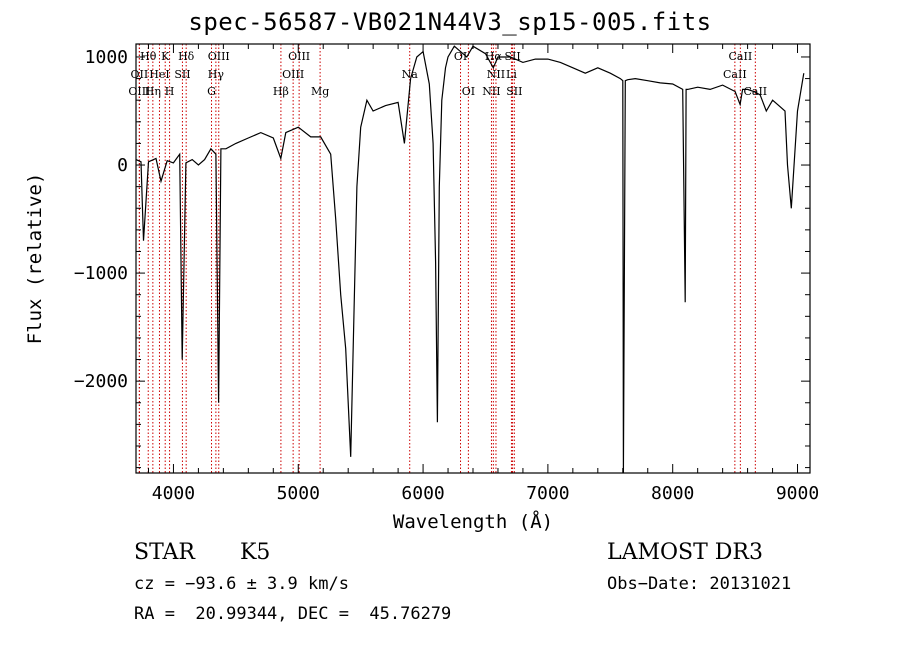  I want to click on line-marker-label: Hδ, so click(186, 56).